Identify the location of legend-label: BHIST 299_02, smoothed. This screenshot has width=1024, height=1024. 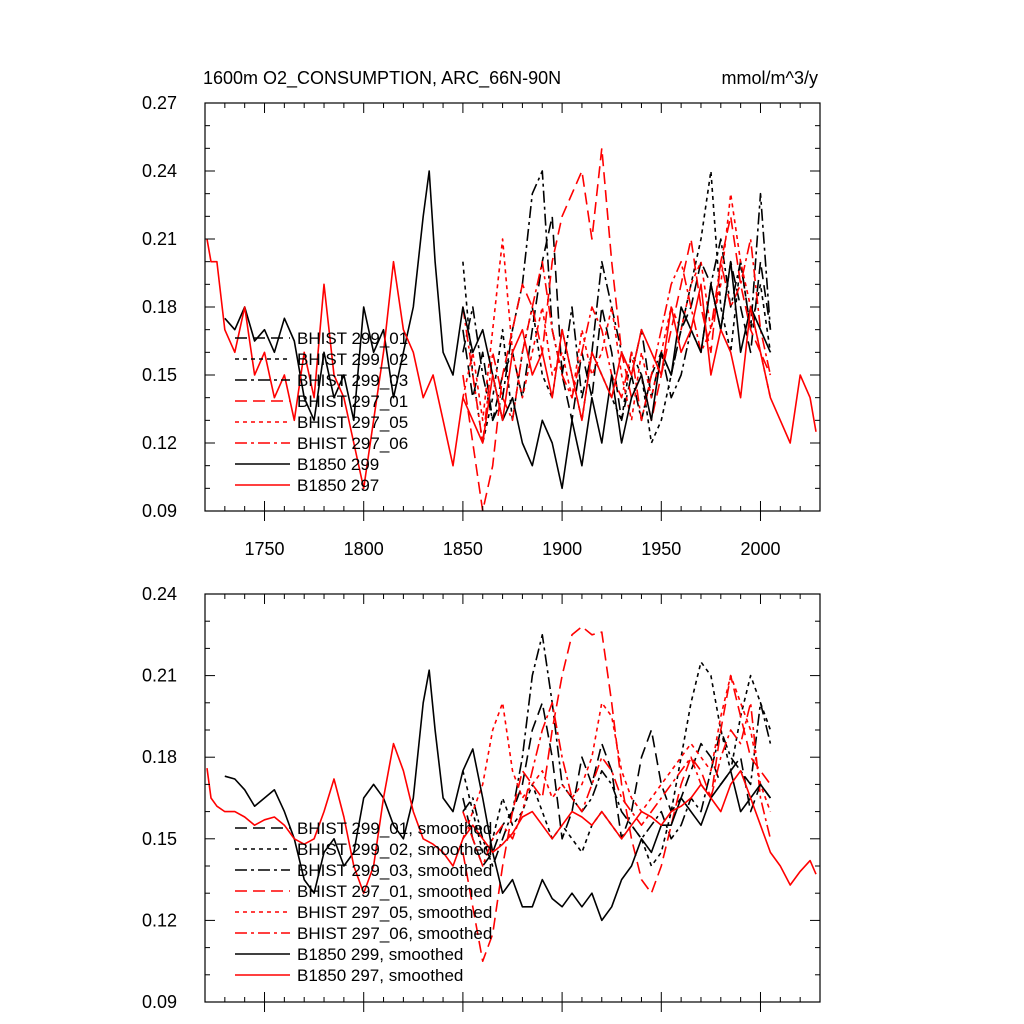
(394, 849).